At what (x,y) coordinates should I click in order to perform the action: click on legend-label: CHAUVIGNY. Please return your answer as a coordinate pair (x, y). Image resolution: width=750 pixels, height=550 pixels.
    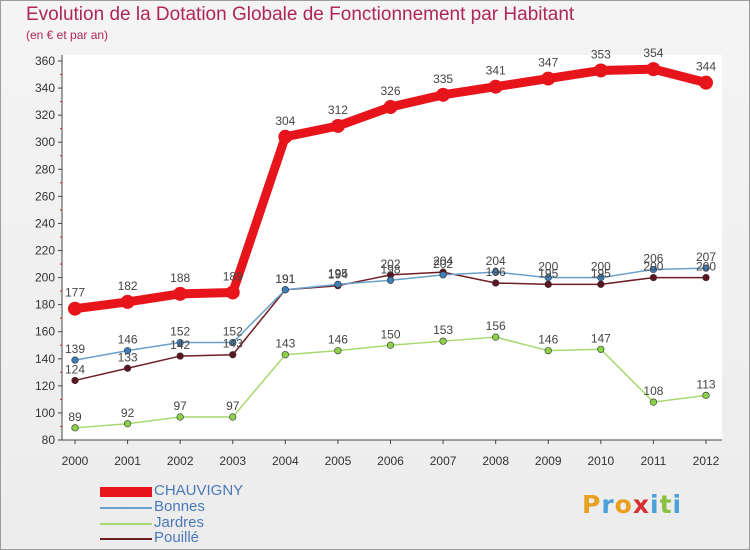
    Looking at the image, I should click on (199, 490).